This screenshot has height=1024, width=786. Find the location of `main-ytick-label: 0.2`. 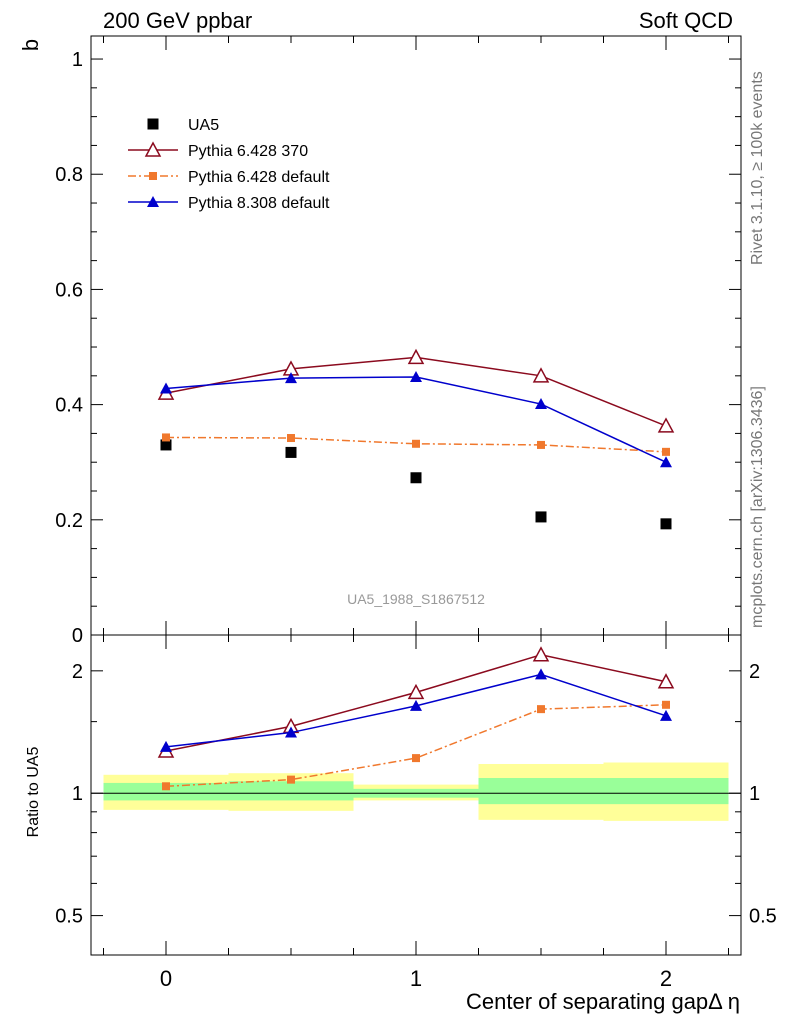

main-ytick-label: 0.2 is located at coordinates (69, 521).